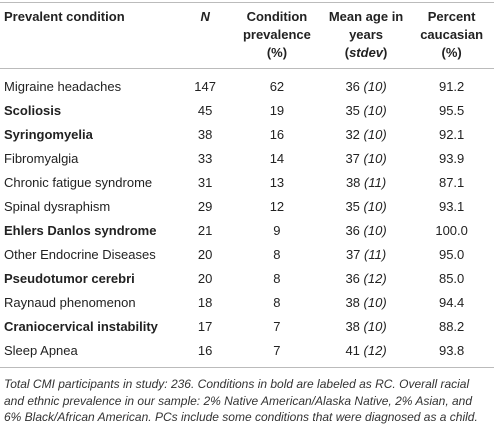 Image resolution: width=494 pixels, height=436 pixels. Describe the element at coordinates (78, 182) in the screenshot. I see `condition-name: Chronic fatigue syndrome` at that location.